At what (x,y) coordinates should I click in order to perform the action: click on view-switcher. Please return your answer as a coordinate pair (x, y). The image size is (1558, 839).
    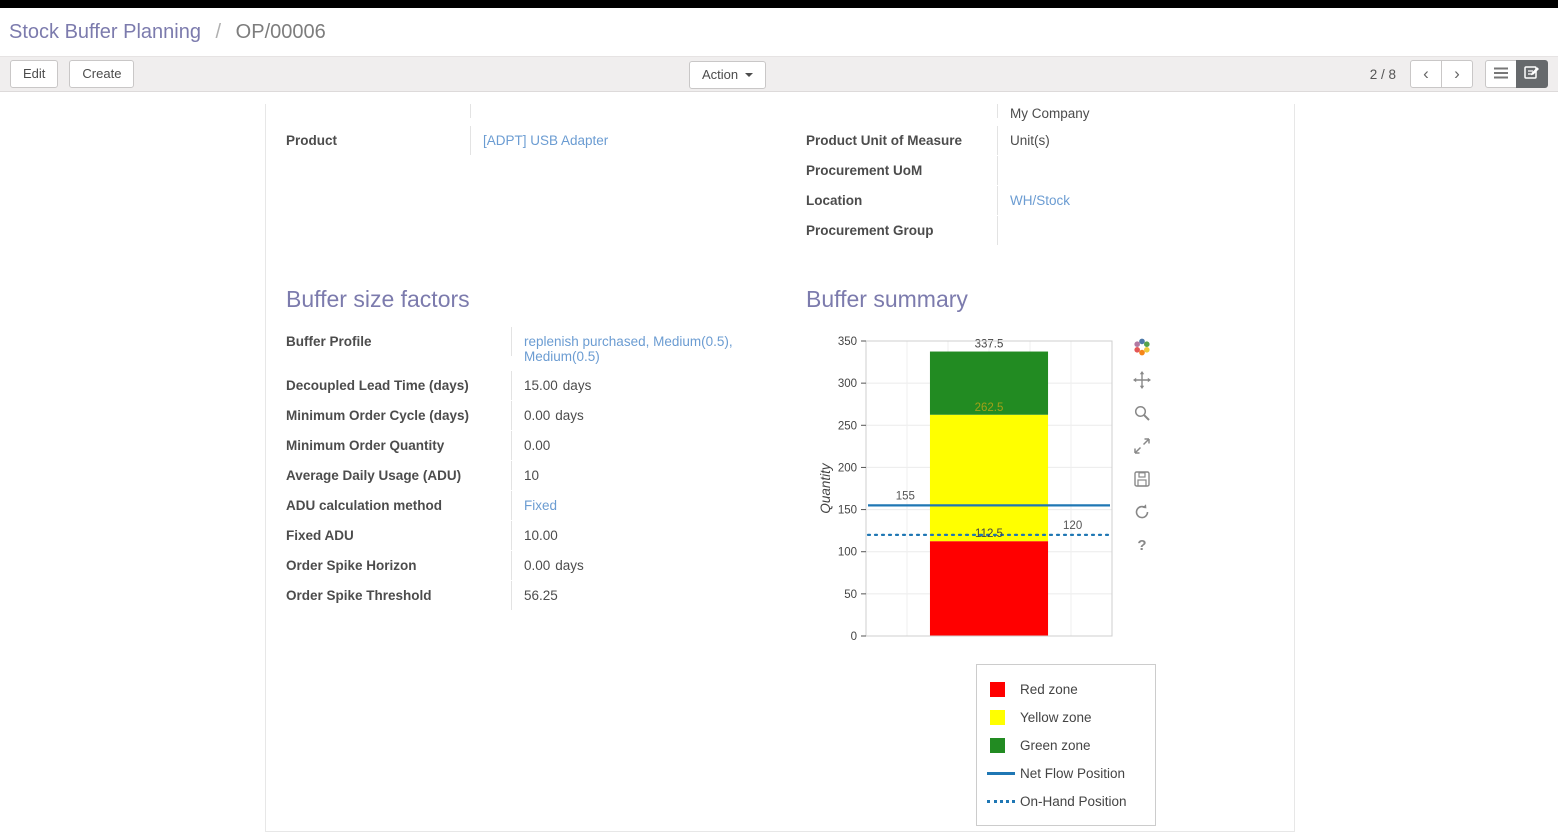
    Looking at the image, I should click on (1516, 74).